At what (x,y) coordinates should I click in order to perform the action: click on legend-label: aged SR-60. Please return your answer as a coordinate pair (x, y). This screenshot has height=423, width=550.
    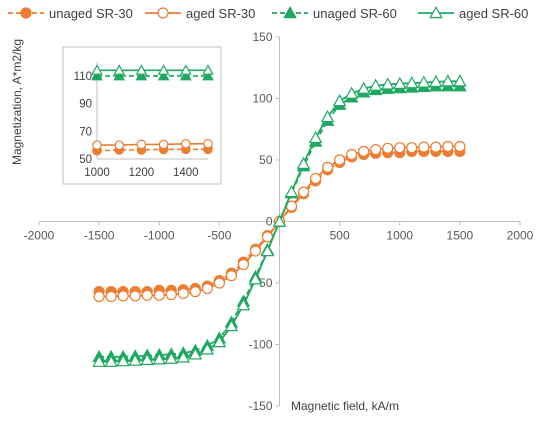
    Looking at the image, I should click on (493, 13).